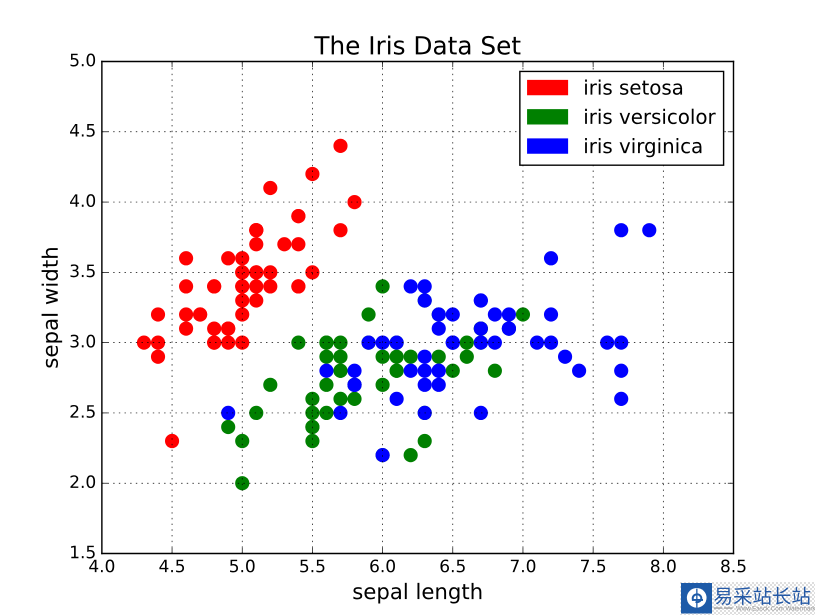 The height and width of the screenshot is (615, 815). Describe the element at coordinates (775, 609) in the screenshot. I see `svg-text: Www.Easck.Com Watermarker` at that location.